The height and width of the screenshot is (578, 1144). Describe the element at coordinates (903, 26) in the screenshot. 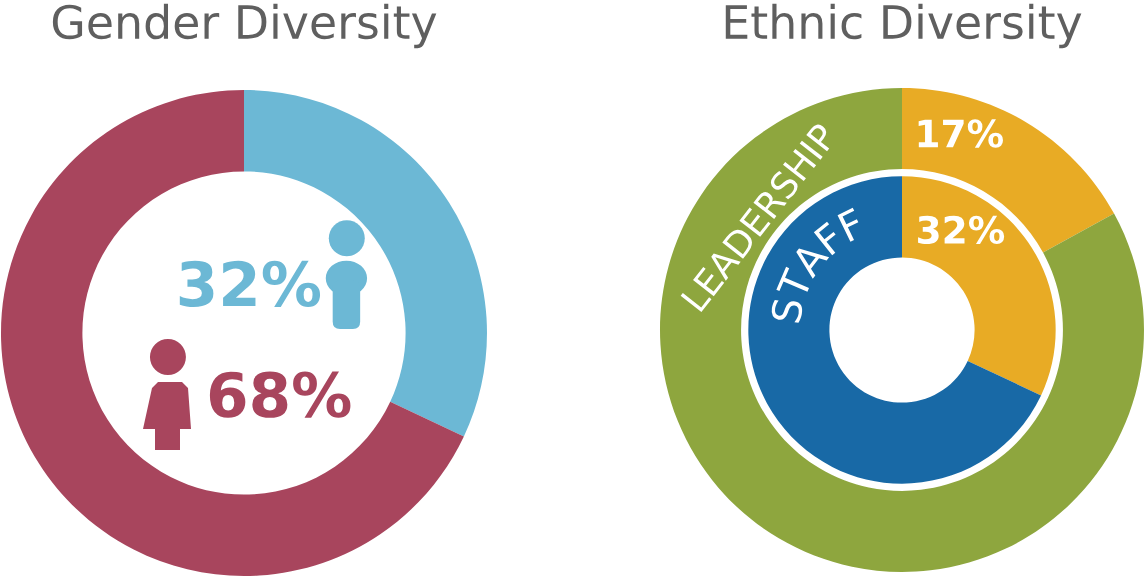

I see `chart-title: Ethnic Diversity` at that location.